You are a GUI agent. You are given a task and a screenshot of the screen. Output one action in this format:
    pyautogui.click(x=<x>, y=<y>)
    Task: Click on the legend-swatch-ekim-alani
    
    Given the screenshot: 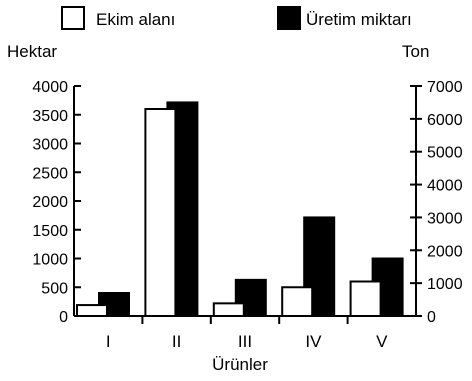 What is the action you would take?
    pyautogui.click(x=73, y=18)
    